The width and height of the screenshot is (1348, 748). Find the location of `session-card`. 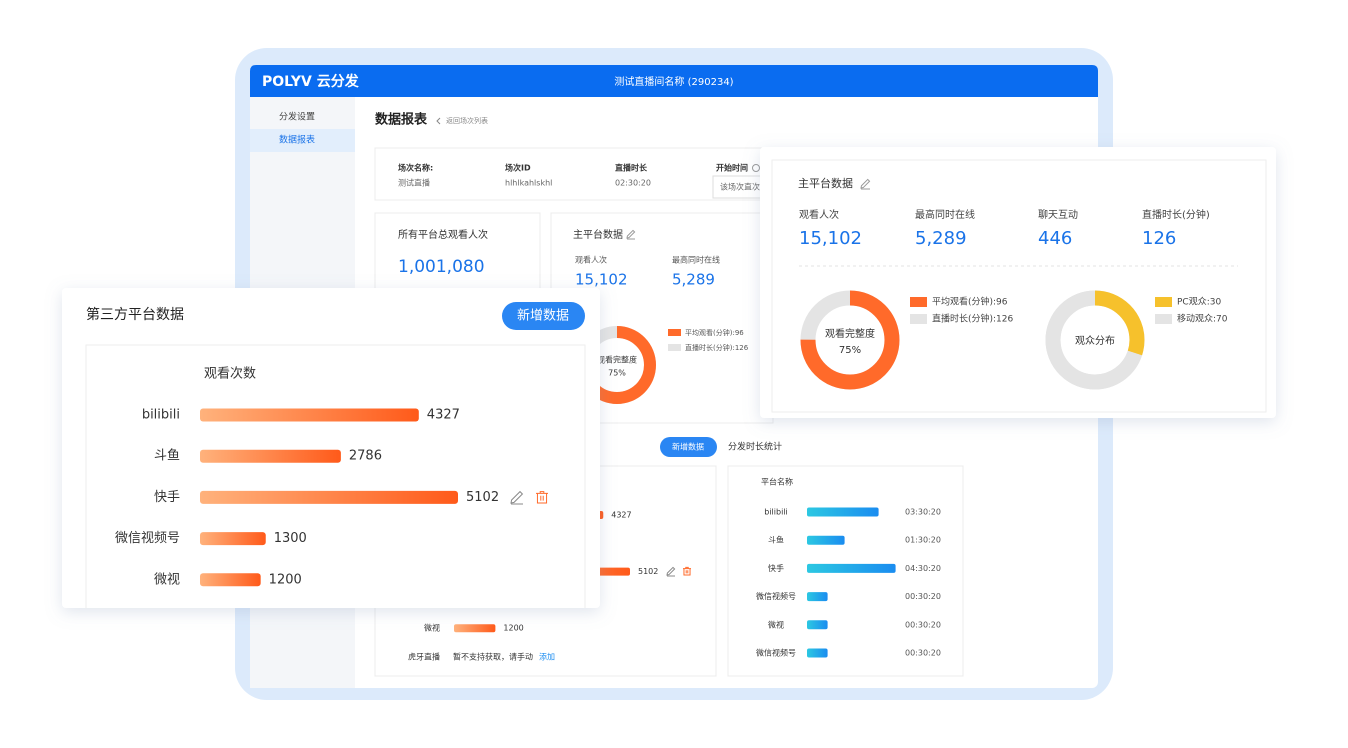

session-card is located at coordinates (575, 174).